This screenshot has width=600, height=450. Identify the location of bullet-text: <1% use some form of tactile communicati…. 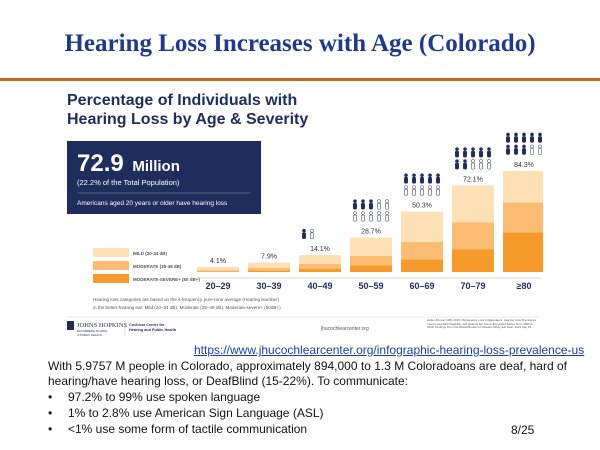
(188, 429).